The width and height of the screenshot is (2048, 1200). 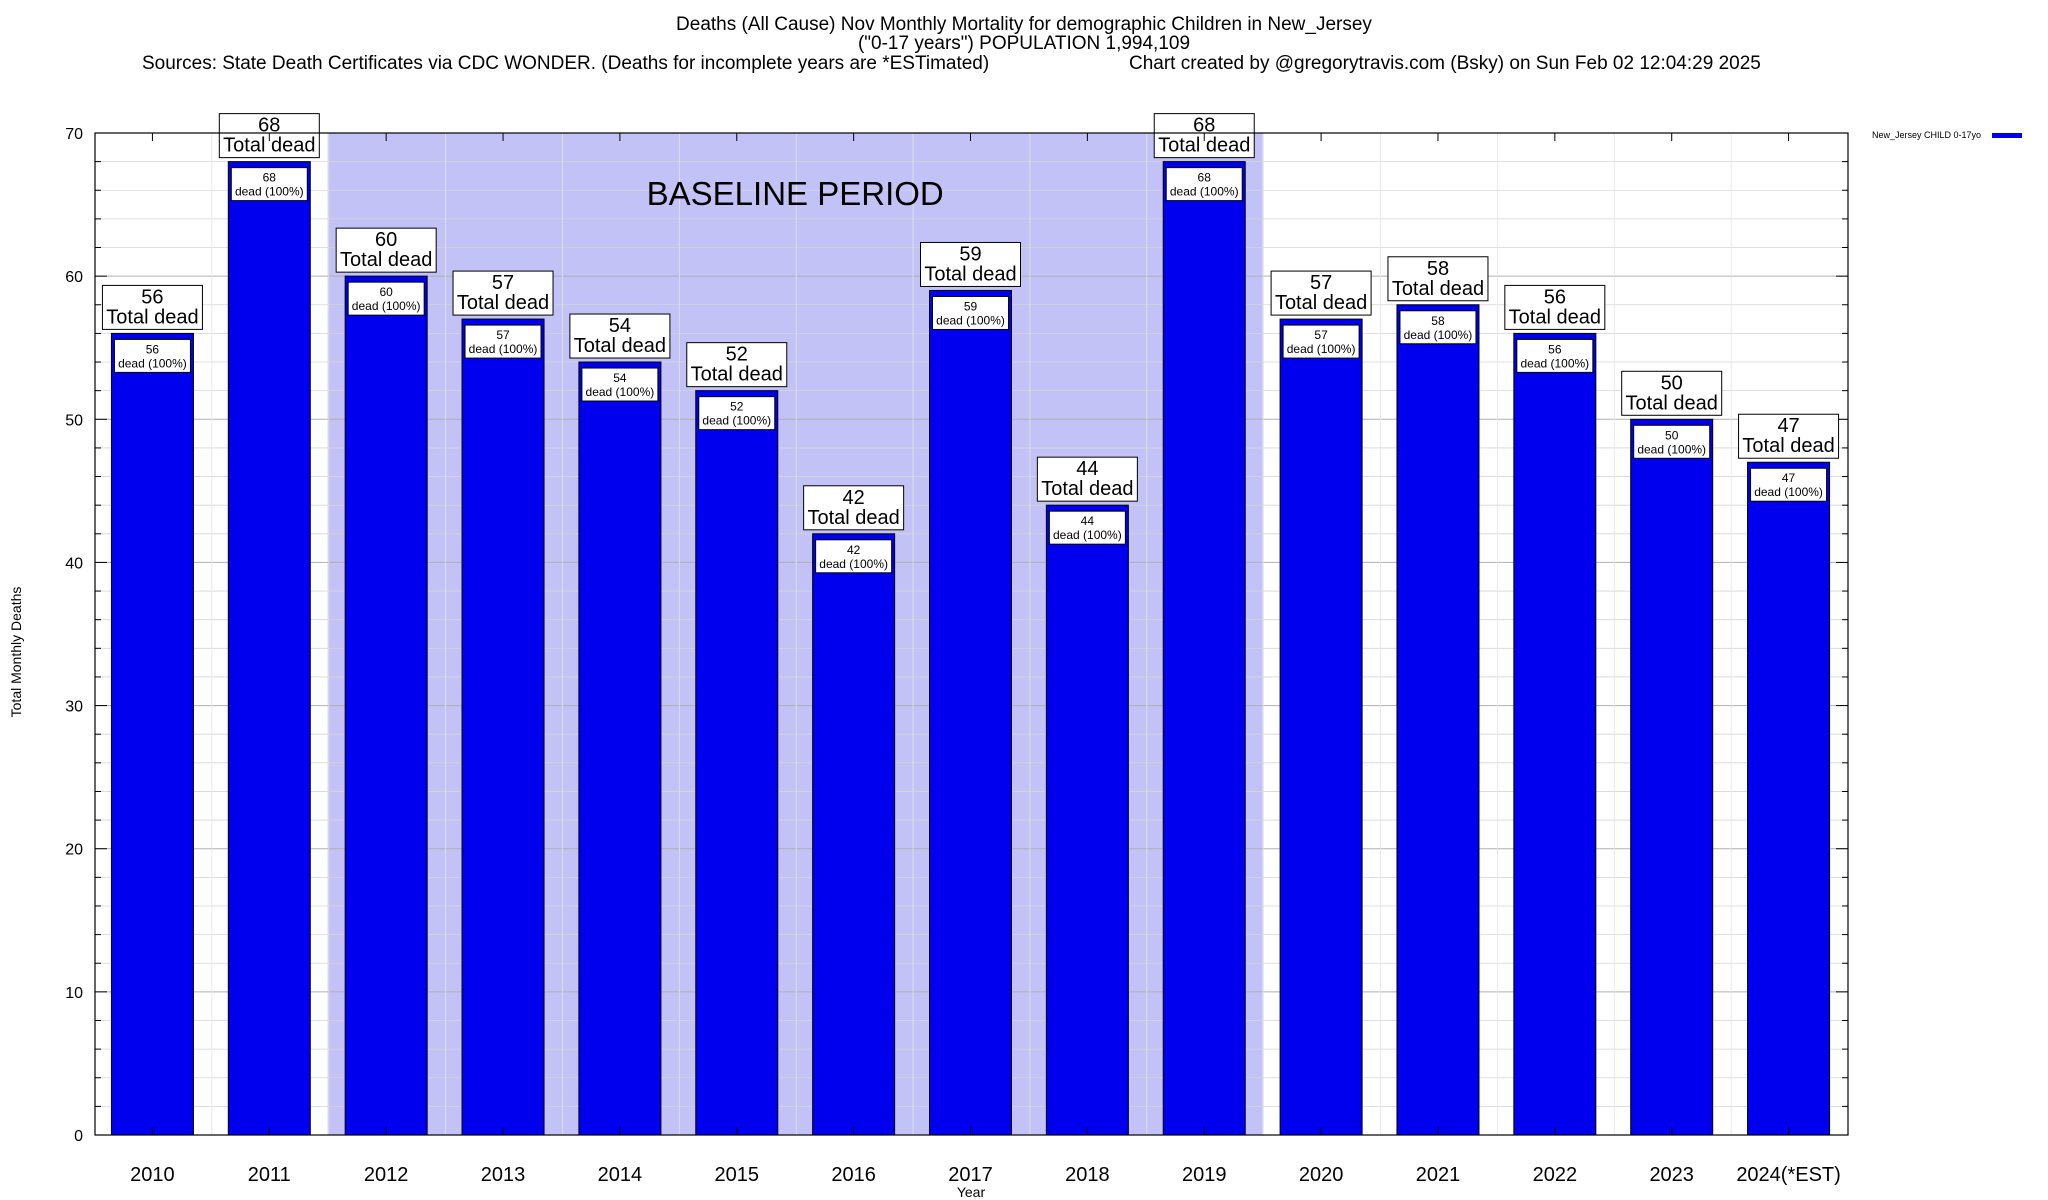 I want to click on bar-total-value: 50, so click(x=1672, y=383).